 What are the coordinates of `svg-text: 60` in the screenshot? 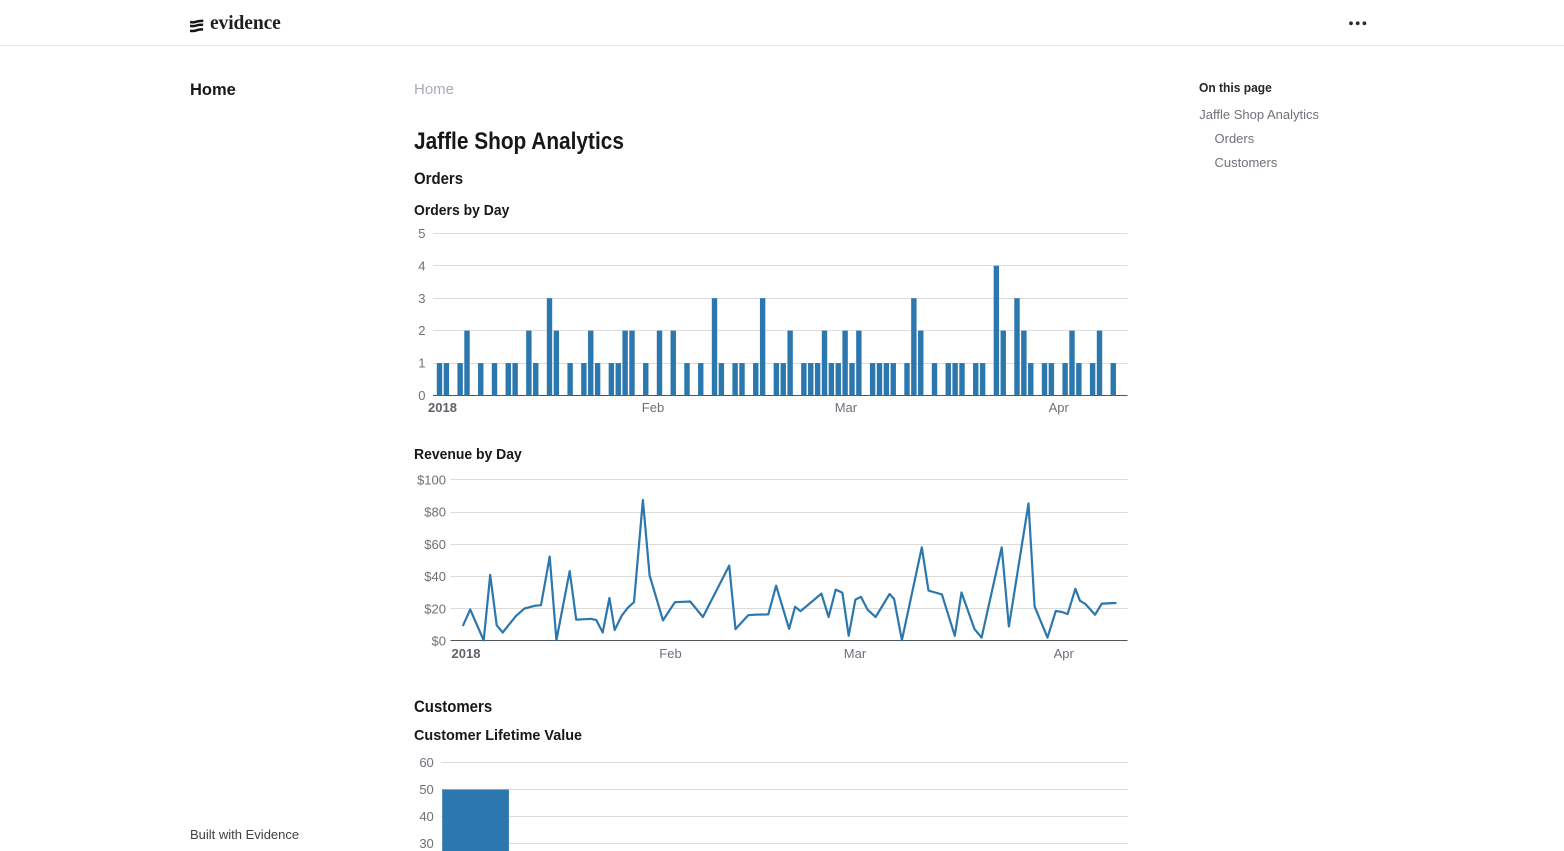 It's located at (426, 762).